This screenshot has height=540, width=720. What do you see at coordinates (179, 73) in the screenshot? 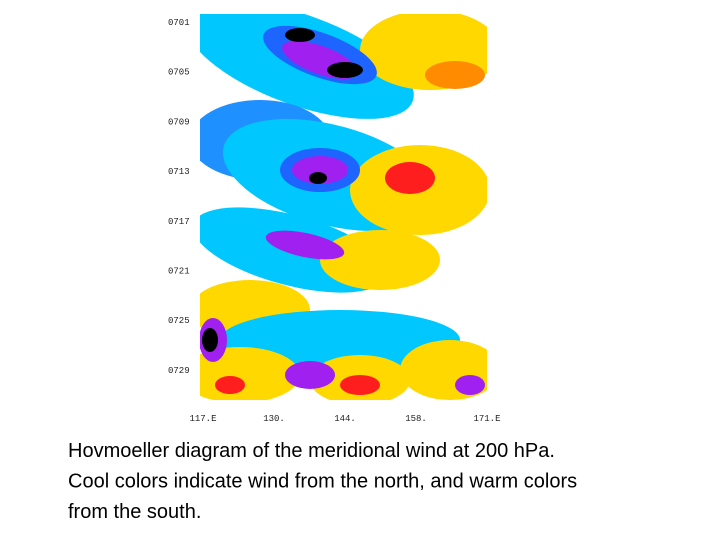
I see `y-label: 0705` at bounding box center [179, 73].